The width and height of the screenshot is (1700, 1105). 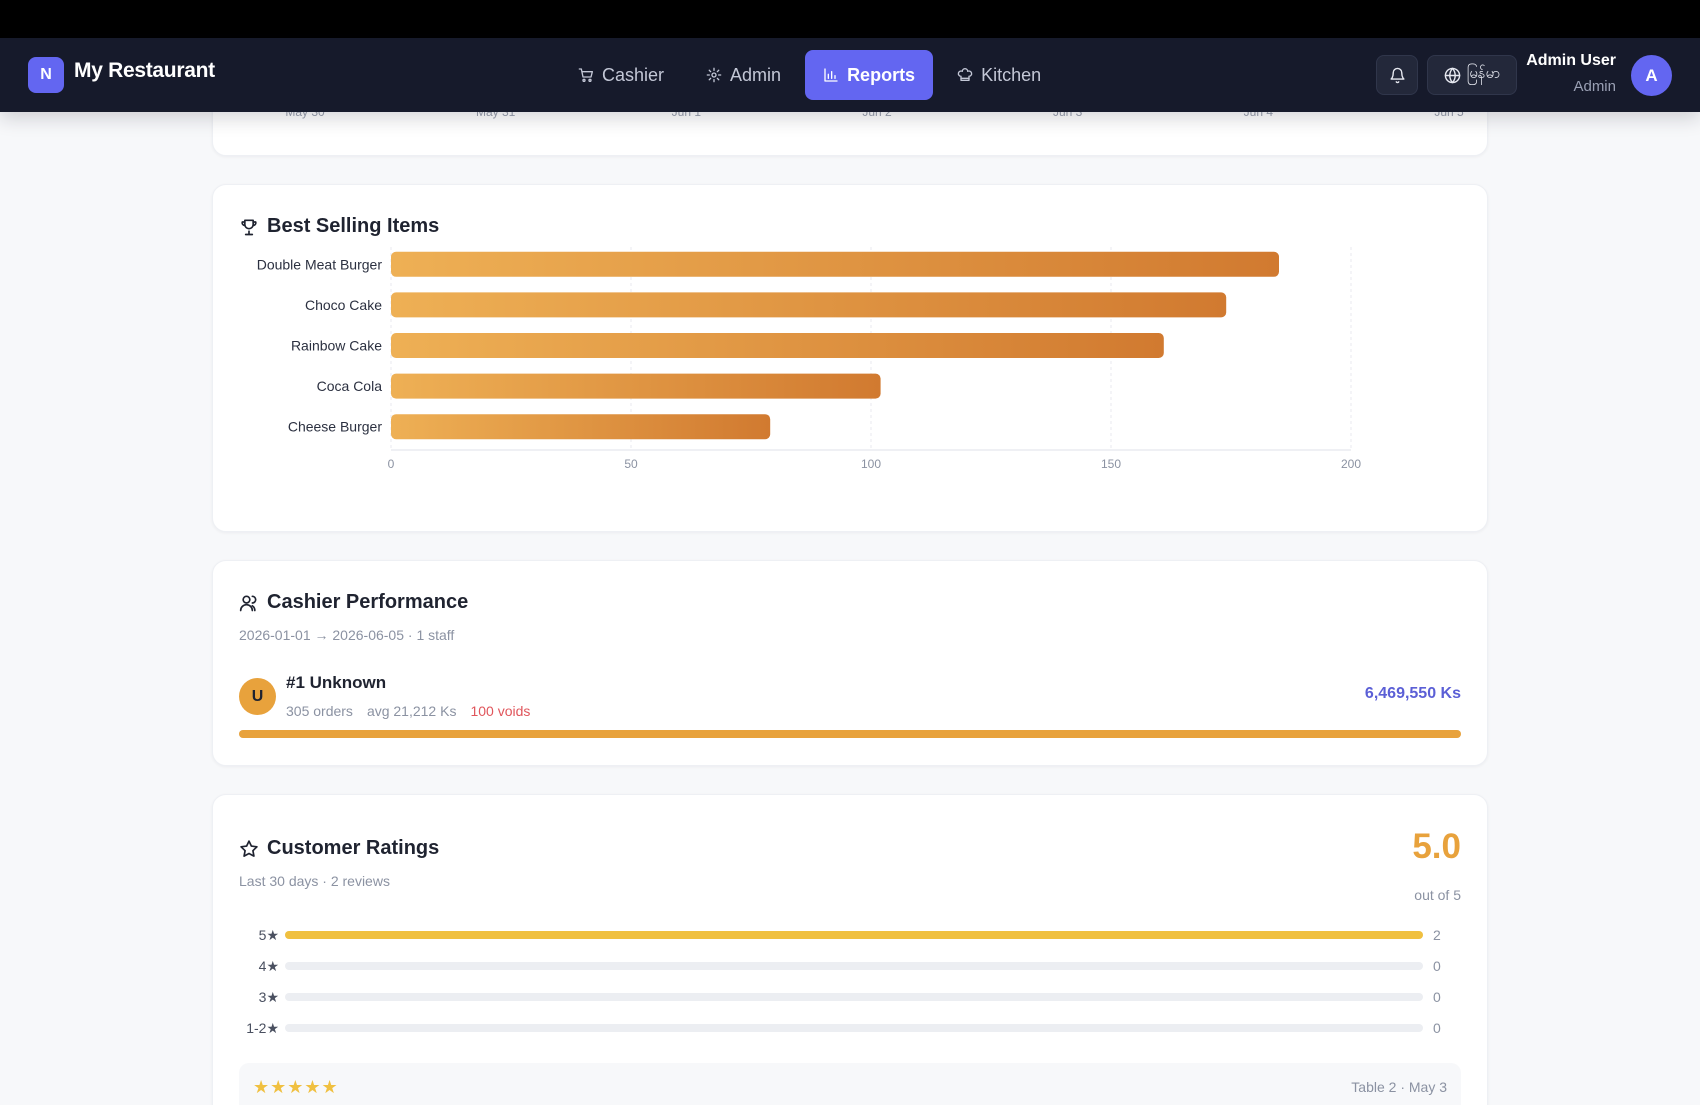 I want to click on best-selling-title: Best Selling Items, so click(x=353, y=226).